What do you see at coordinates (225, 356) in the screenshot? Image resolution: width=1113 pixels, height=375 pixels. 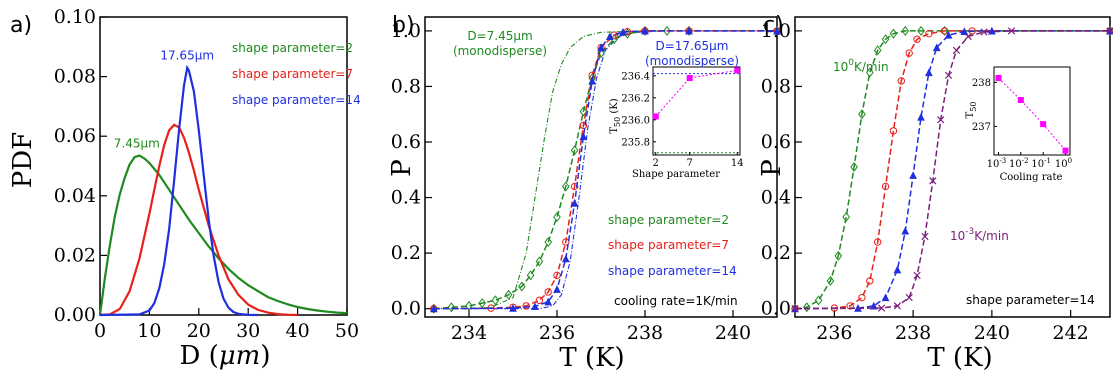 I see `panel-a-xlabel: D (μm)` at bounding box center [225, 356].